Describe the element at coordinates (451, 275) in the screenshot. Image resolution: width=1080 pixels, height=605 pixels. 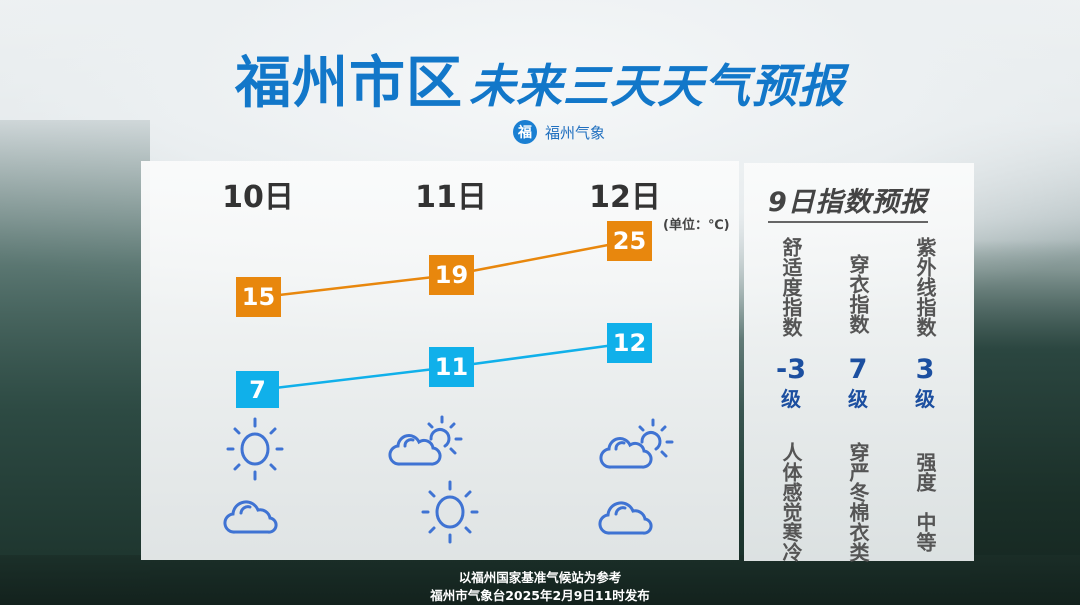
I see `high-temp-11: 19` at that location.